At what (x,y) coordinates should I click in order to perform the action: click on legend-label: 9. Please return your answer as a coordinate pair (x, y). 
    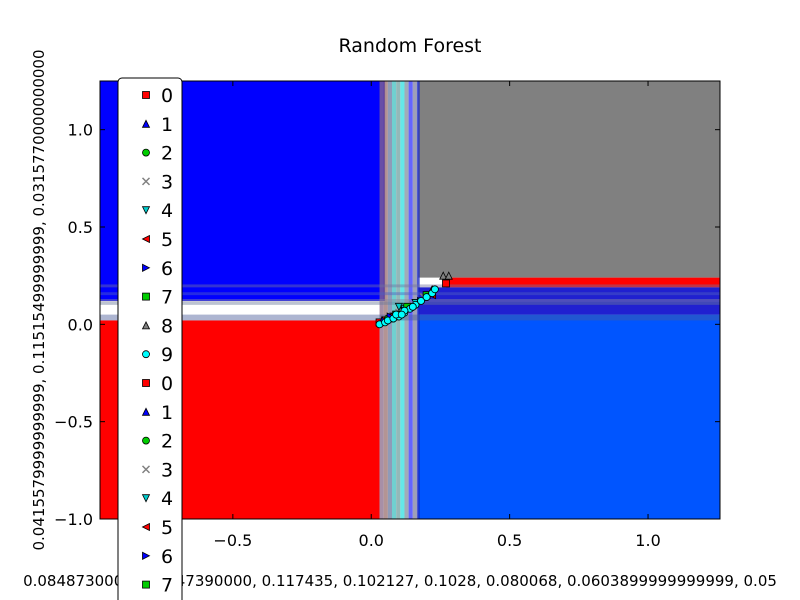
    Looking at the image, I should click on (167, 355).